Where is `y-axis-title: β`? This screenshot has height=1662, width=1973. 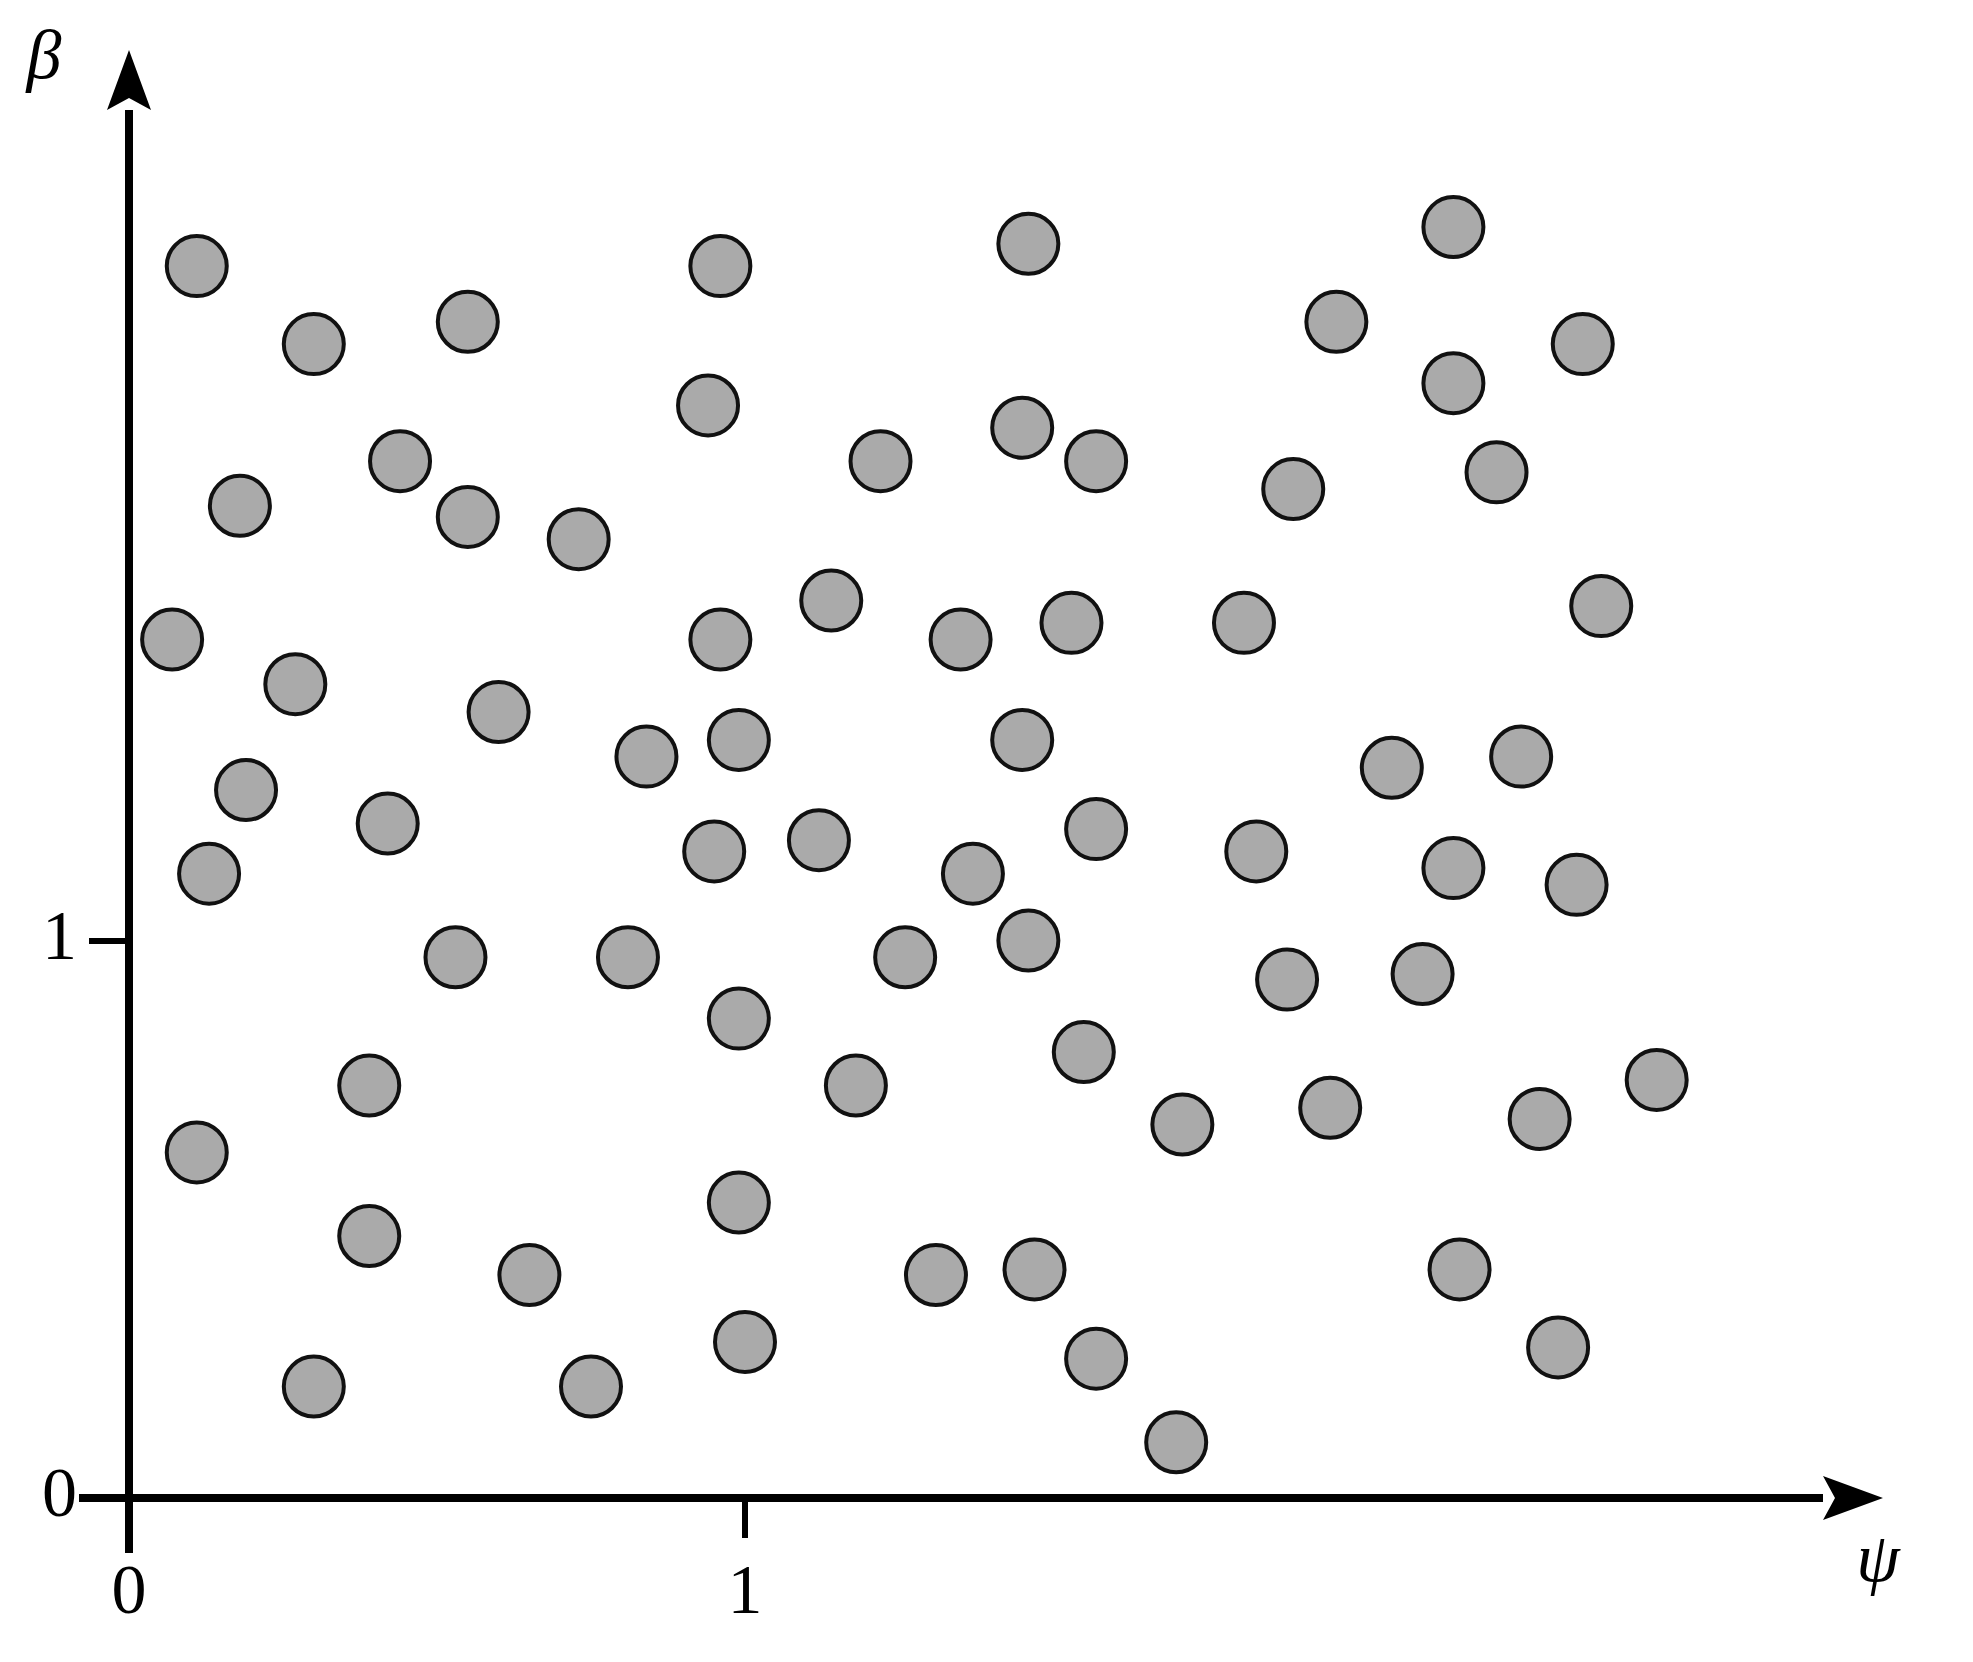
y-axis-title: β is located at coordinates (43, 55).